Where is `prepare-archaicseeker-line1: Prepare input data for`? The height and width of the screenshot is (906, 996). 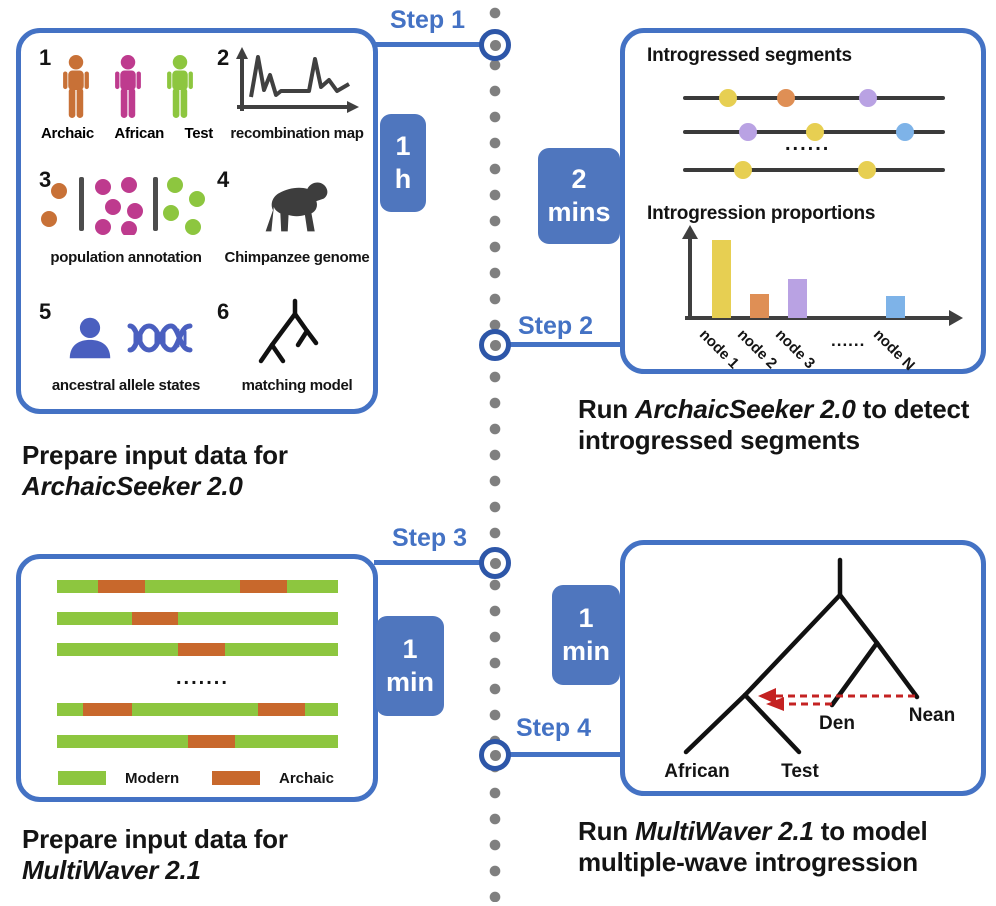
prepare-archaicseeker-line1: Prepare input data for is located at coordinates (155, 455).